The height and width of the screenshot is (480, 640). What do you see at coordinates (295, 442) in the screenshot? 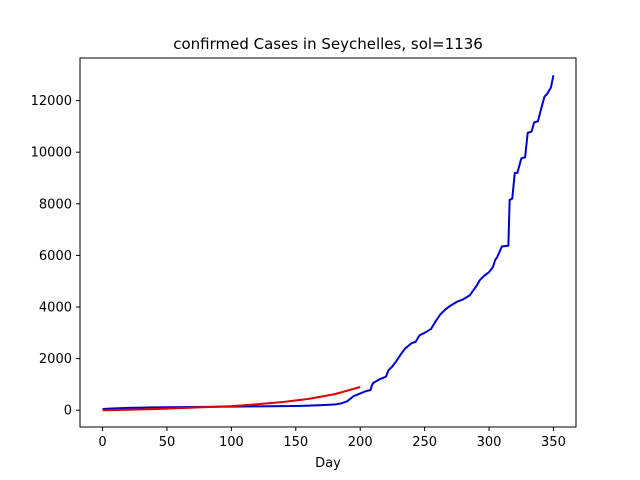
I see `x-tick-label: 150` at bounding box center [295, 442].